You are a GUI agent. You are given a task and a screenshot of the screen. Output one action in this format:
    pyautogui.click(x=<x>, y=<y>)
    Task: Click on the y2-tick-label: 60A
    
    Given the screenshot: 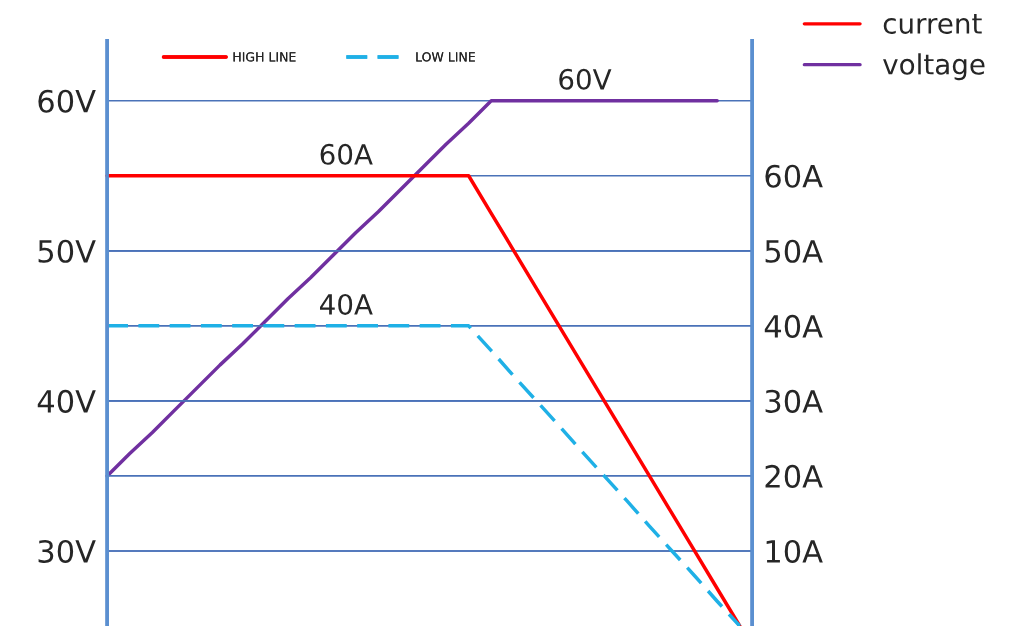 What is the action you would take?
    pyautogui.click(x=794, y=176)
    